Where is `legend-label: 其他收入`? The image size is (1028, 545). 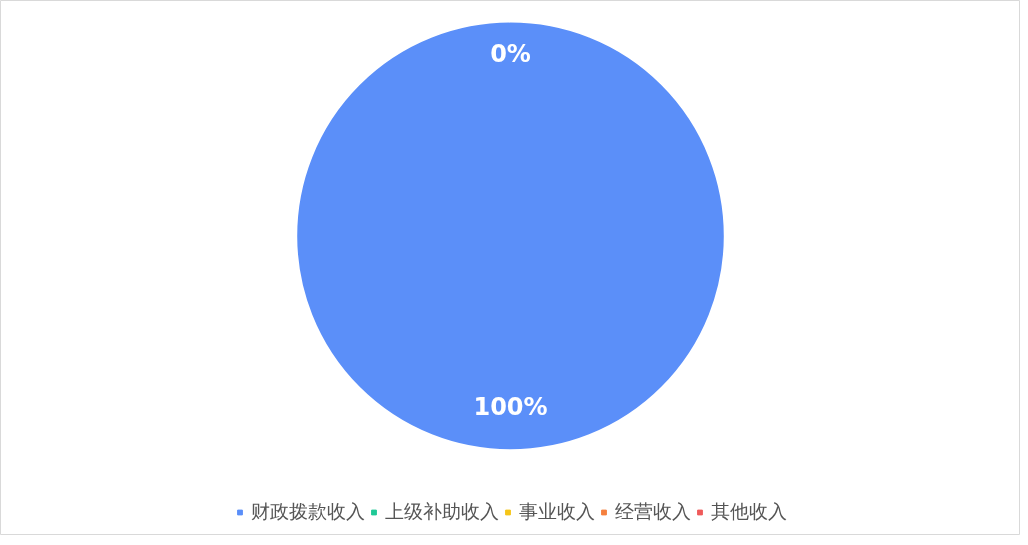
legend-label: 其他收入 is located at coordinates (748, 512).